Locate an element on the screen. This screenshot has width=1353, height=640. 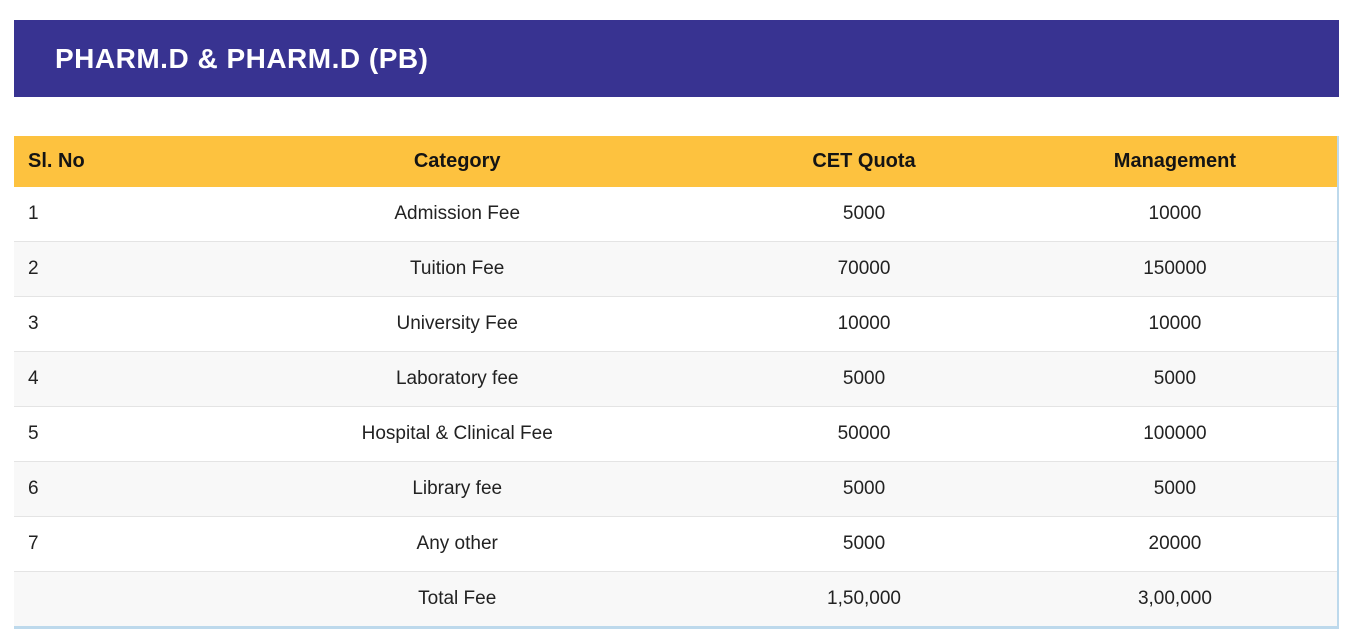
table-row-total: Total Fee 1,50,000 3,00,000 is located at coordinates (675, 599).